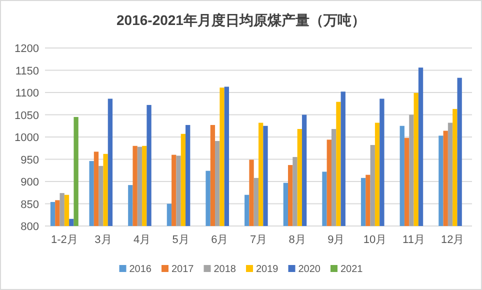  Describe the element at coordinates (29, 182) in the screenshot. I see `y-tick-label: 900` at that location.